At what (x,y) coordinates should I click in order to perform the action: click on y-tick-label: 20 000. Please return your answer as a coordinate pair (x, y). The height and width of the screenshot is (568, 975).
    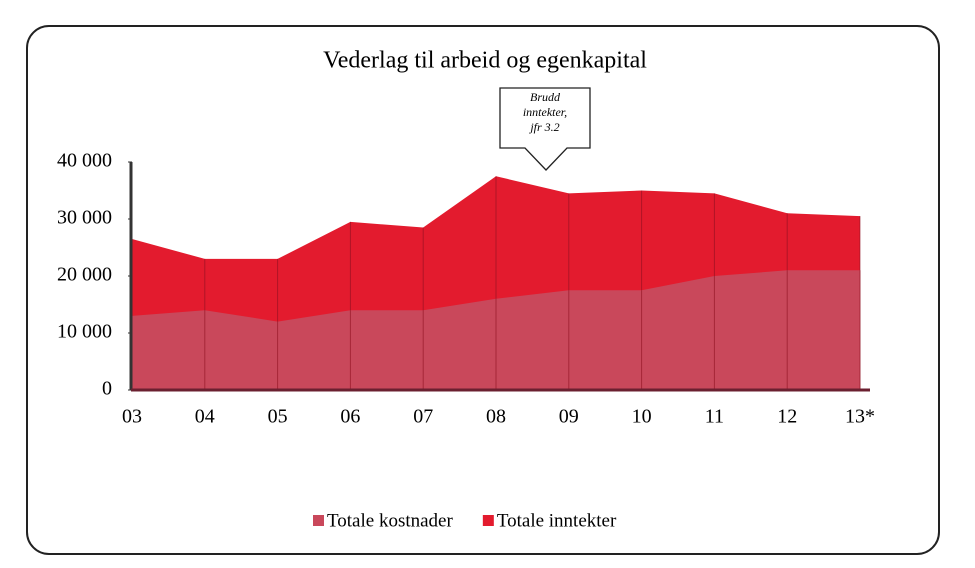
    Looking at the image, I should click on (84, 275).